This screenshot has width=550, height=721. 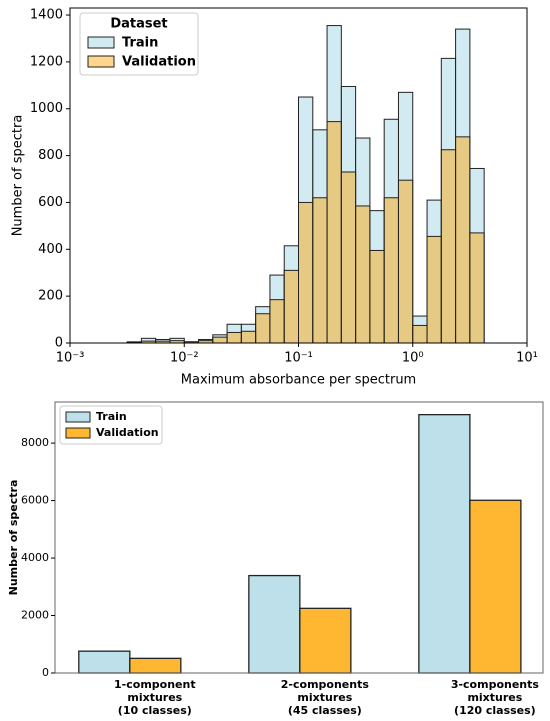 I want to click on y-tick-label: 800, so click(x=50, y=155).